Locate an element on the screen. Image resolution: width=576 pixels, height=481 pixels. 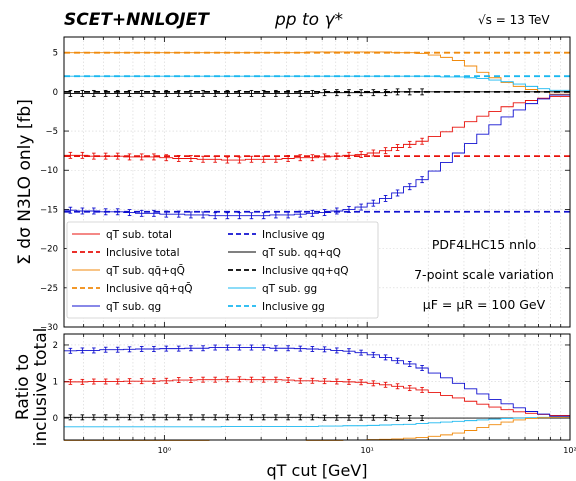
y-tick-label: 5 is located at coordinates (55, 54).